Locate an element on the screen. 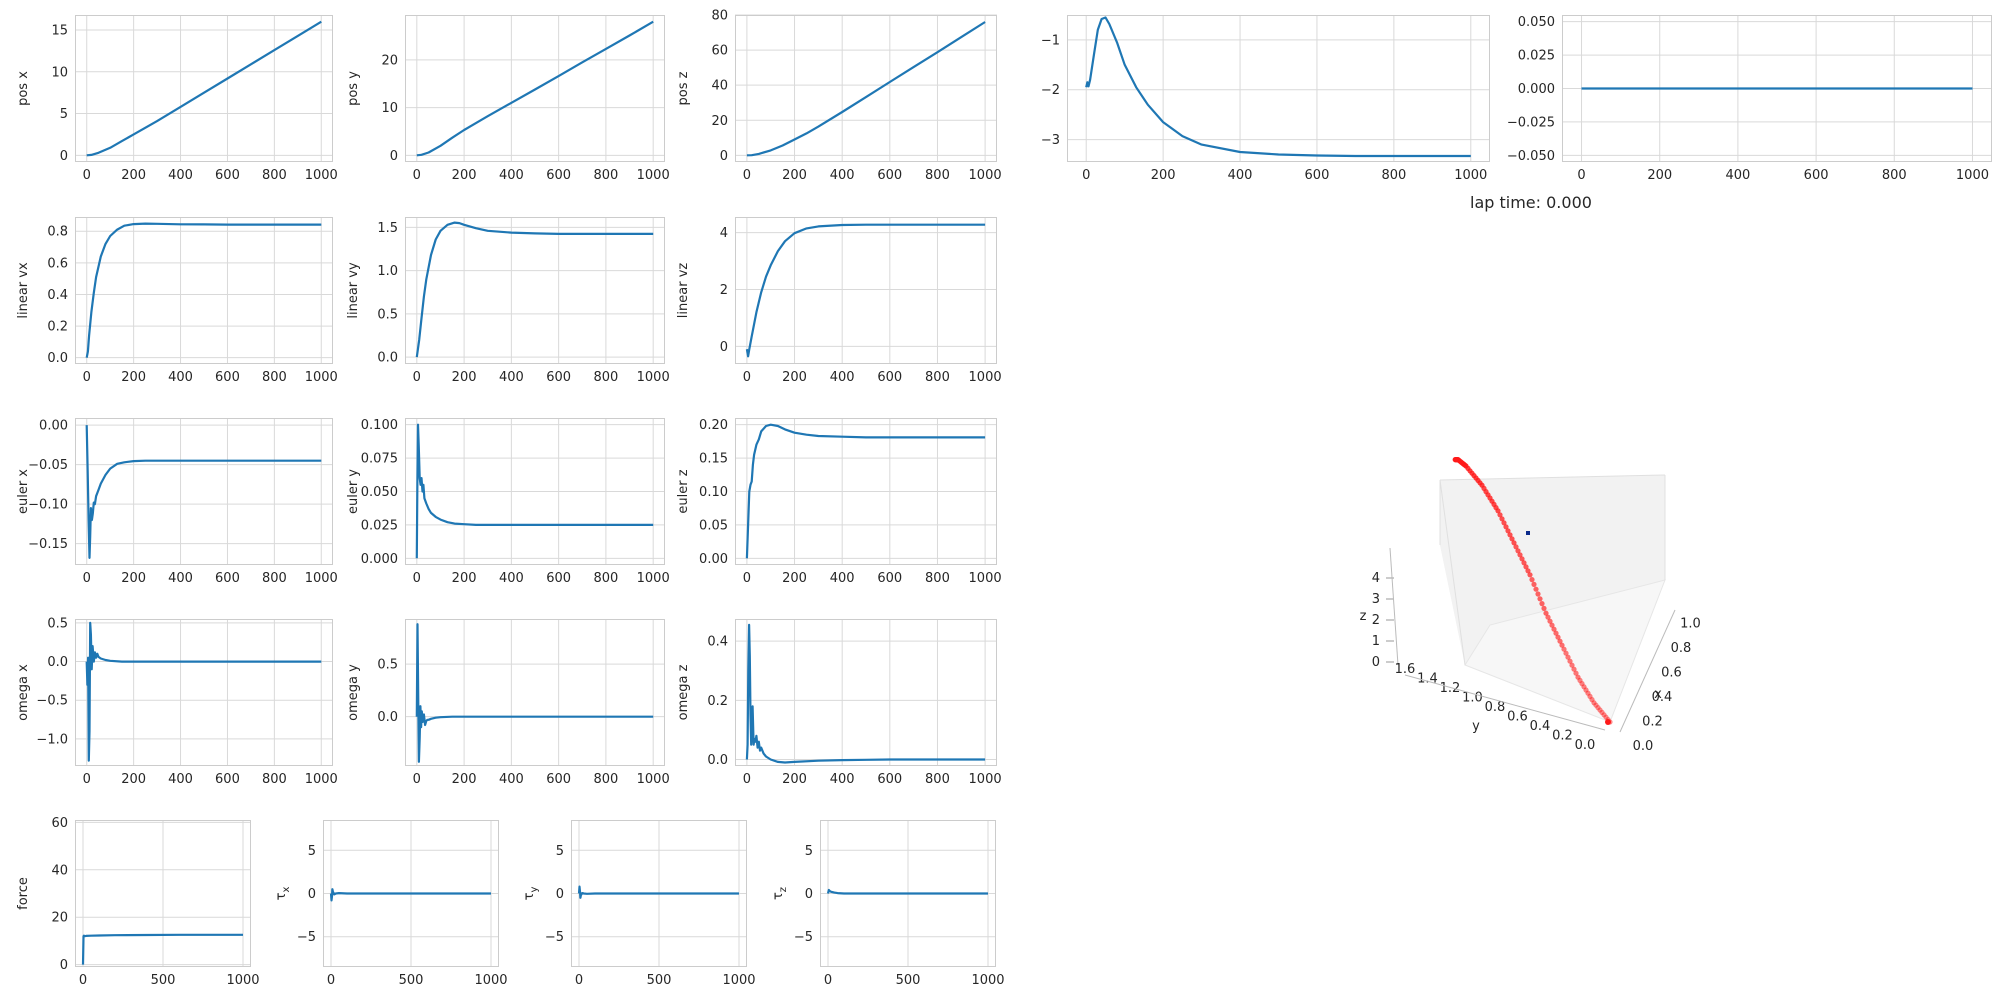 This screenshot has width=2000, height=1000. x3d-tick-label: 0.2 is located at coordinates (1652, 722).